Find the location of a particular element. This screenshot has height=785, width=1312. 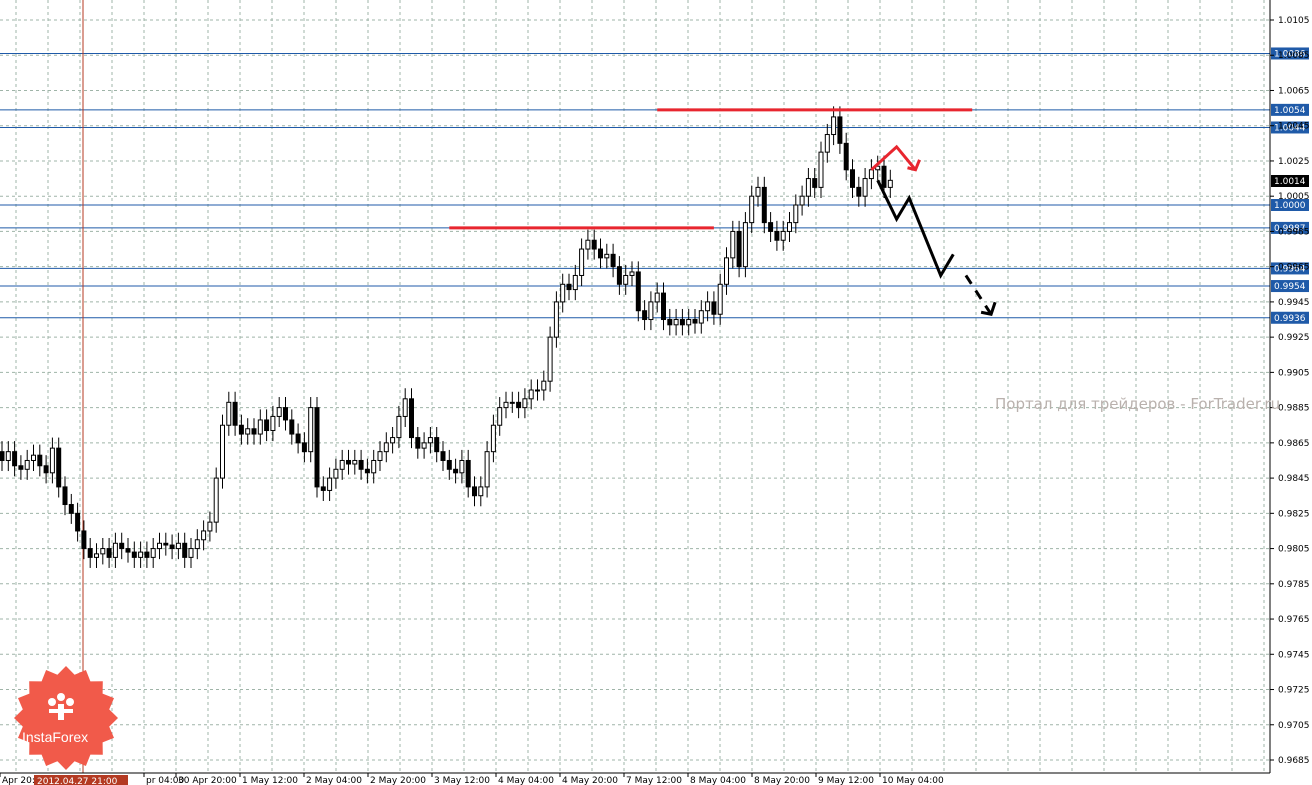

level-price-label: 1.0086 is located at coordinates (1290, 54).